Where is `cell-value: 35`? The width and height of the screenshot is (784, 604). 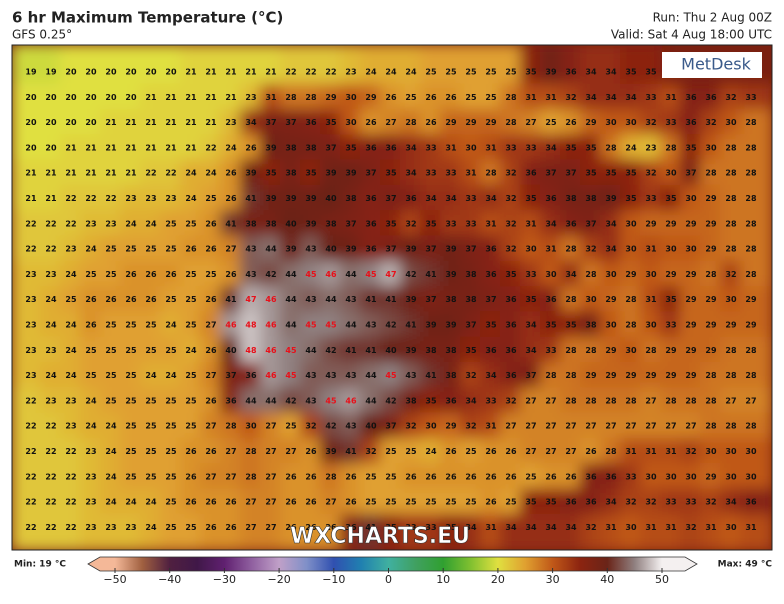 cell-value: 35 is located at coordinates (671, 299).